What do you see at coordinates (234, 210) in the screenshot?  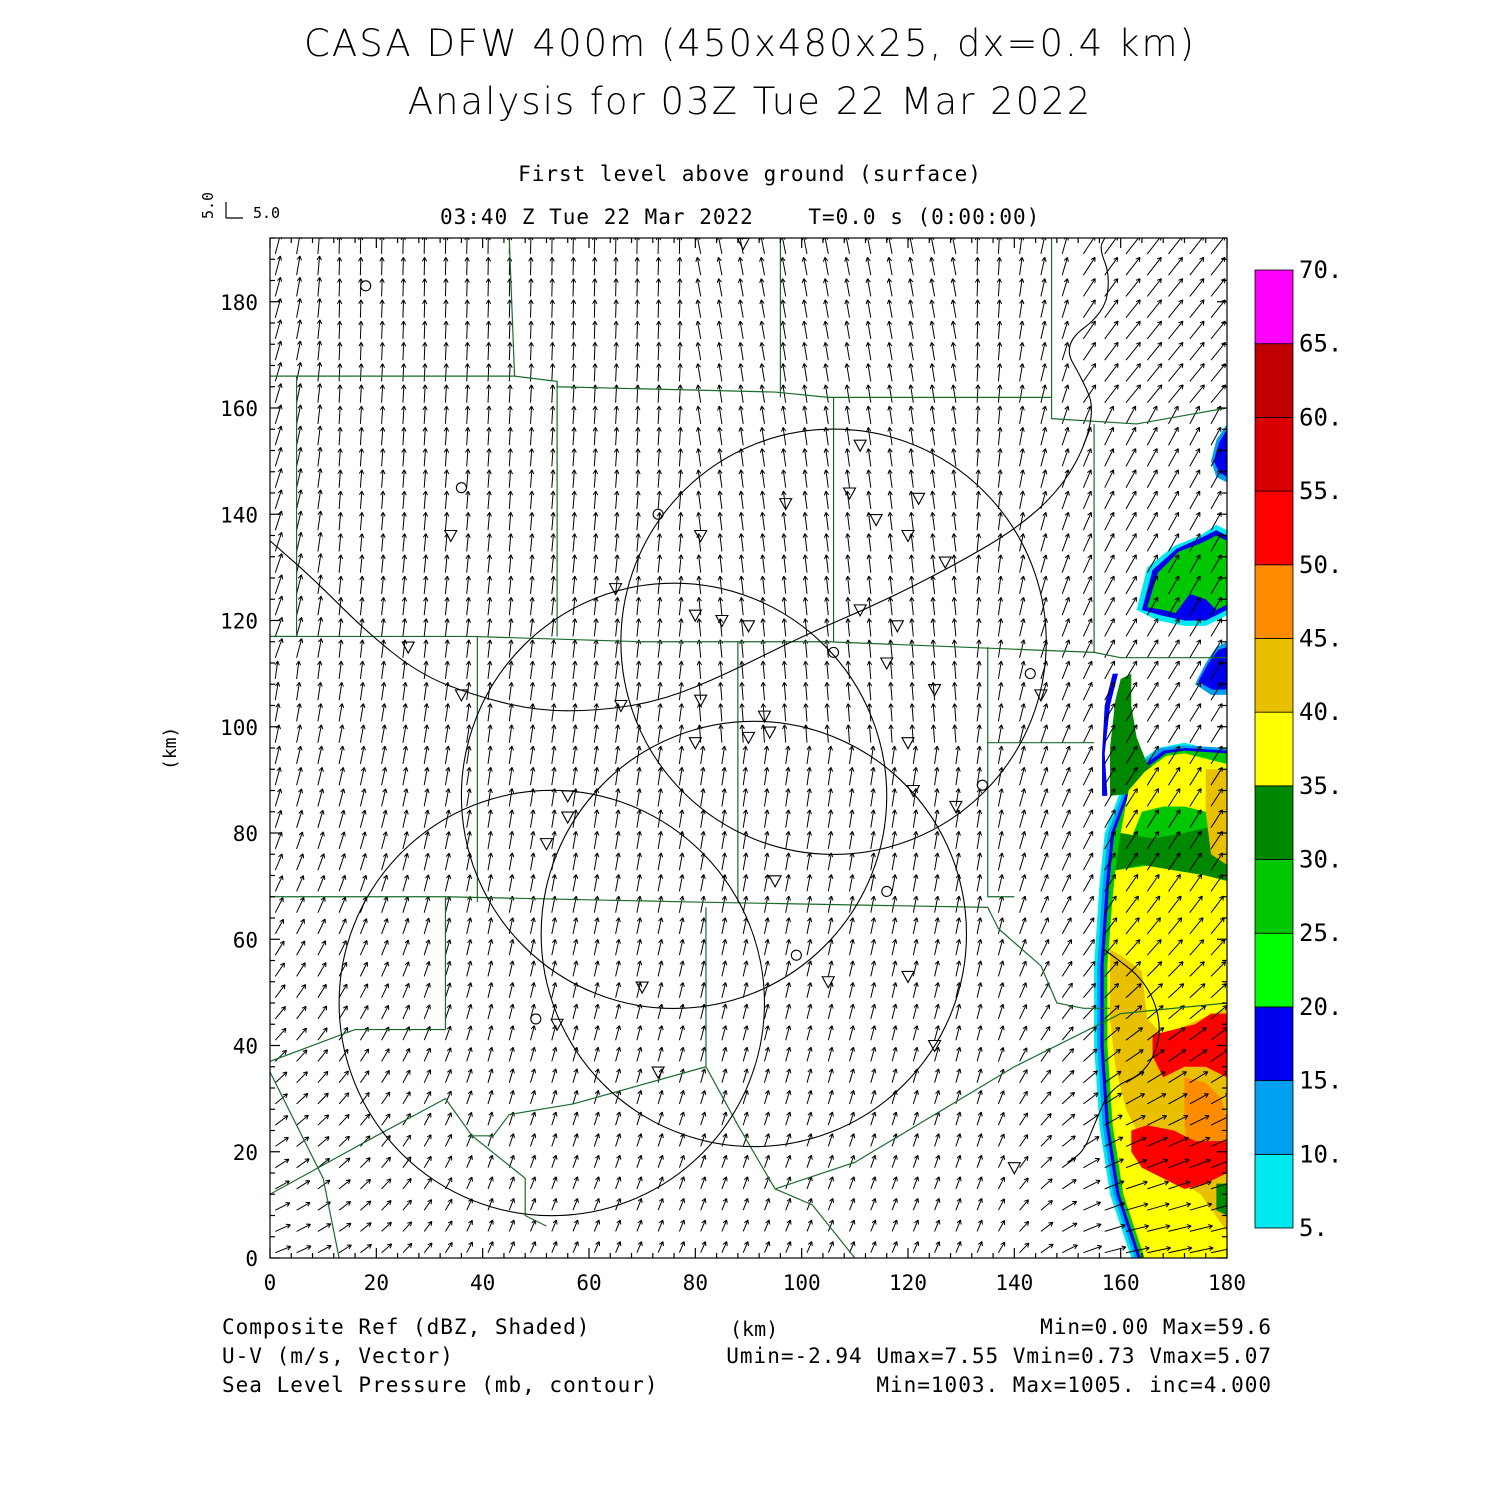 I see `vector-scale-marker` at bounding box center [234, 210].